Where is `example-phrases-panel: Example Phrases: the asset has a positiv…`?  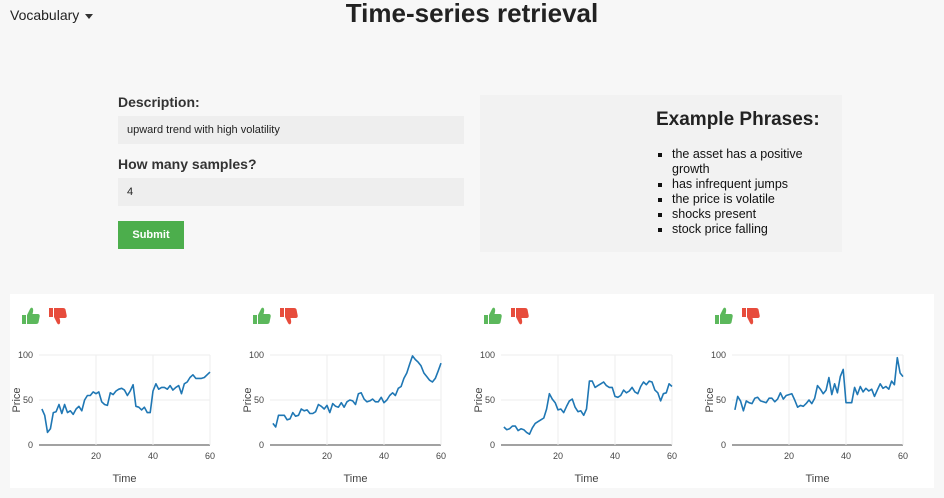 example-phrases-panel: Example Phrases: the asset has a positiv… is located at coordinates (661, 173).